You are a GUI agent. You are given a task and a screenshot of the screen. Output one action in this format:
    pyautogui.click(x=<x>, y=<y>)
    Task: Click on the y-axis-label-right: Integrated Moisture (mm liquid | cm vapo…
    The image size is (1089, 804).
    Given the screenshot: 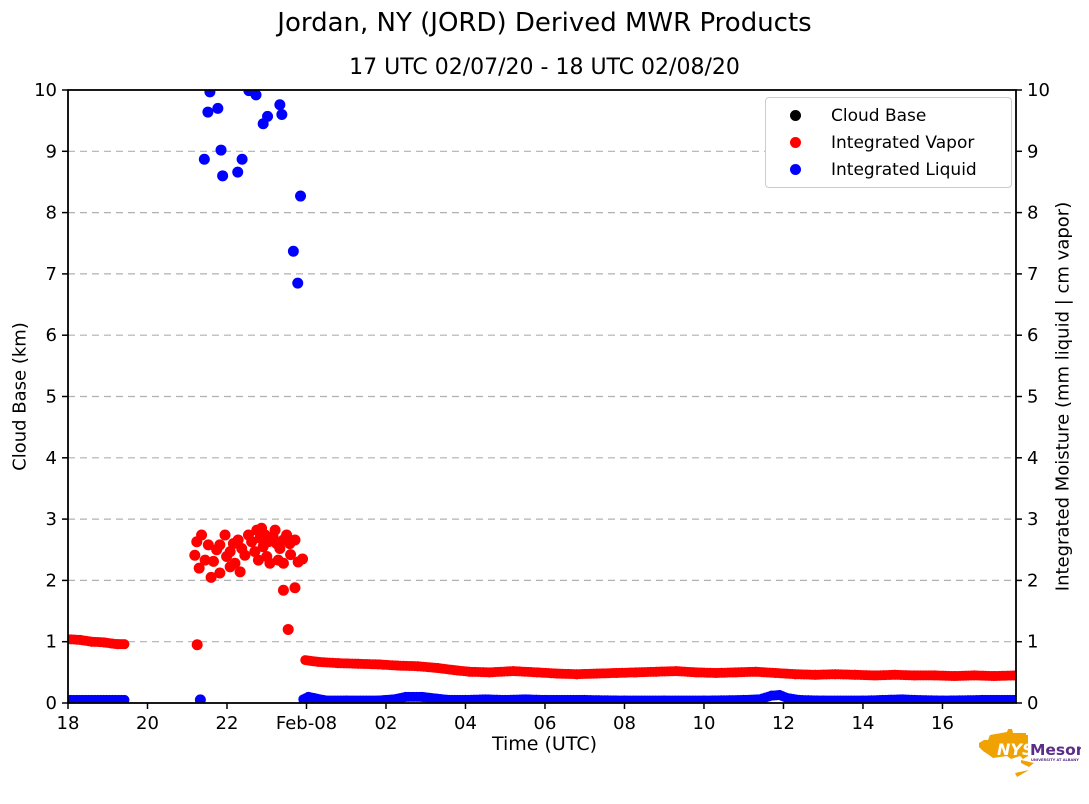 What is the action you would take?
    pyautogui.click(x=1063, y=396)
    